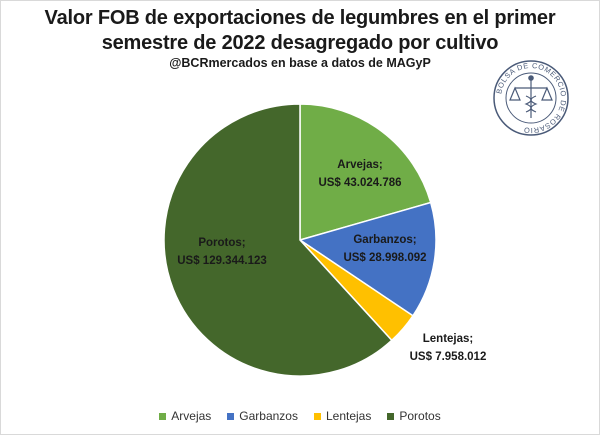  Describe the element at coordinates (448, 357) in the screenshot. I see `data-label-value-lentejas: US$ 7.958.012` at that location.